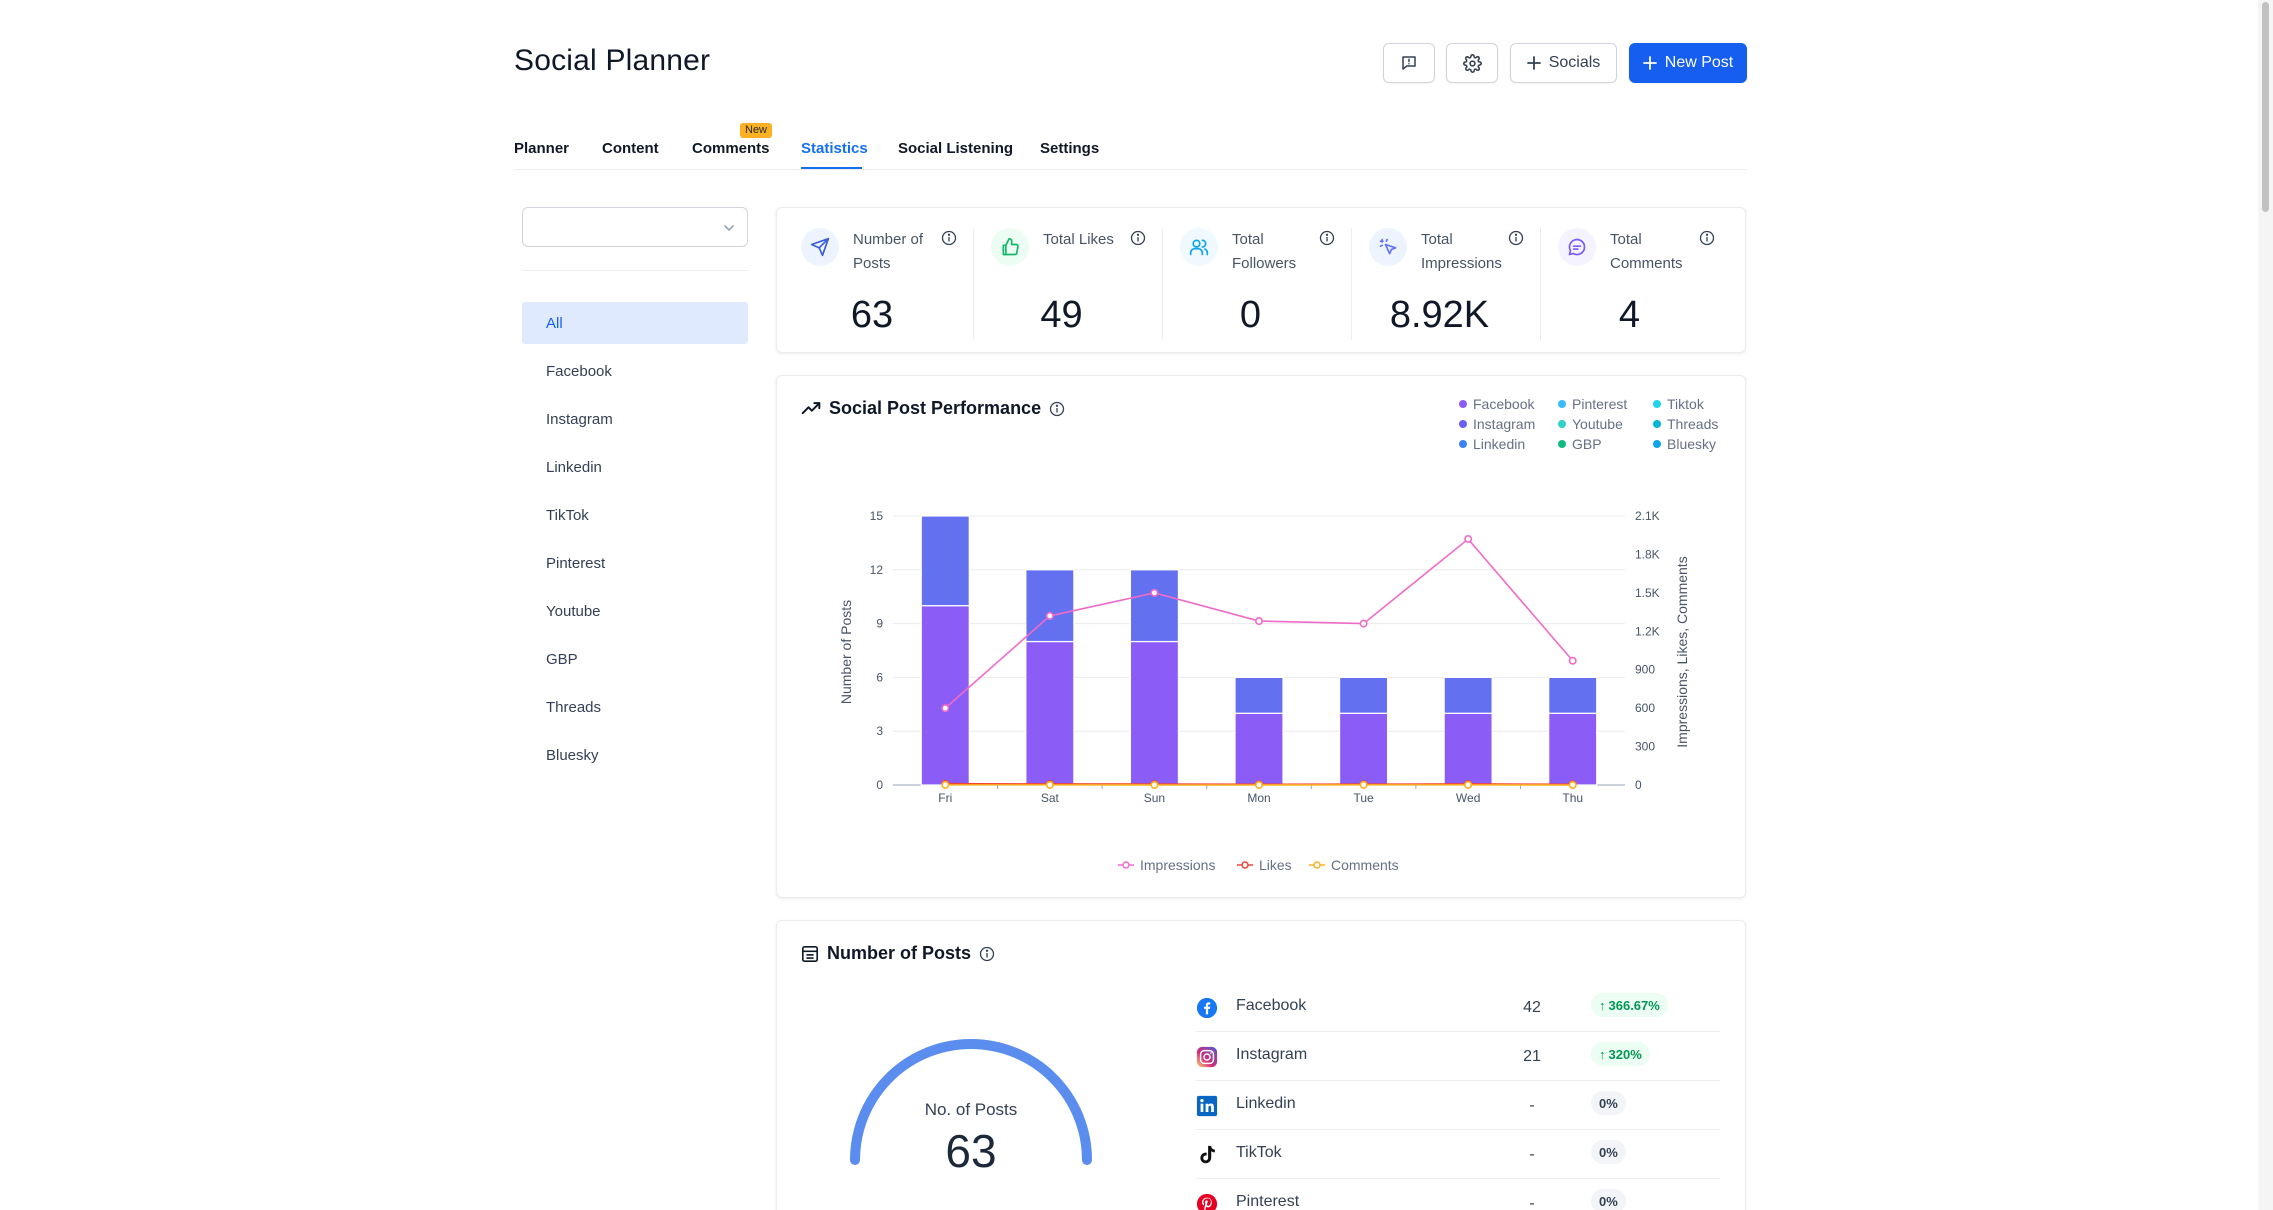 The height and width of the screenshot is (1210, 2273). I want to click on gear-icon, so click(1472, 63).